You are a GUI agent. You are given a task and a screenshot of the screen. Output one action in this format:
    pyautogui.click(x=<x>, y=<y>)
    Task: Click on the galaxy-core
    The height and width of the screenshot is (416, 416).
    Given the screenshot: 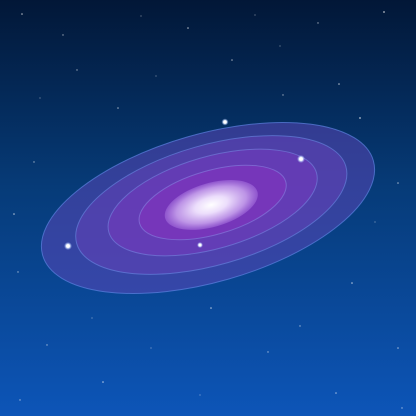 What is the action you would take?
    pyautogui.click(x=211, y=205)
    